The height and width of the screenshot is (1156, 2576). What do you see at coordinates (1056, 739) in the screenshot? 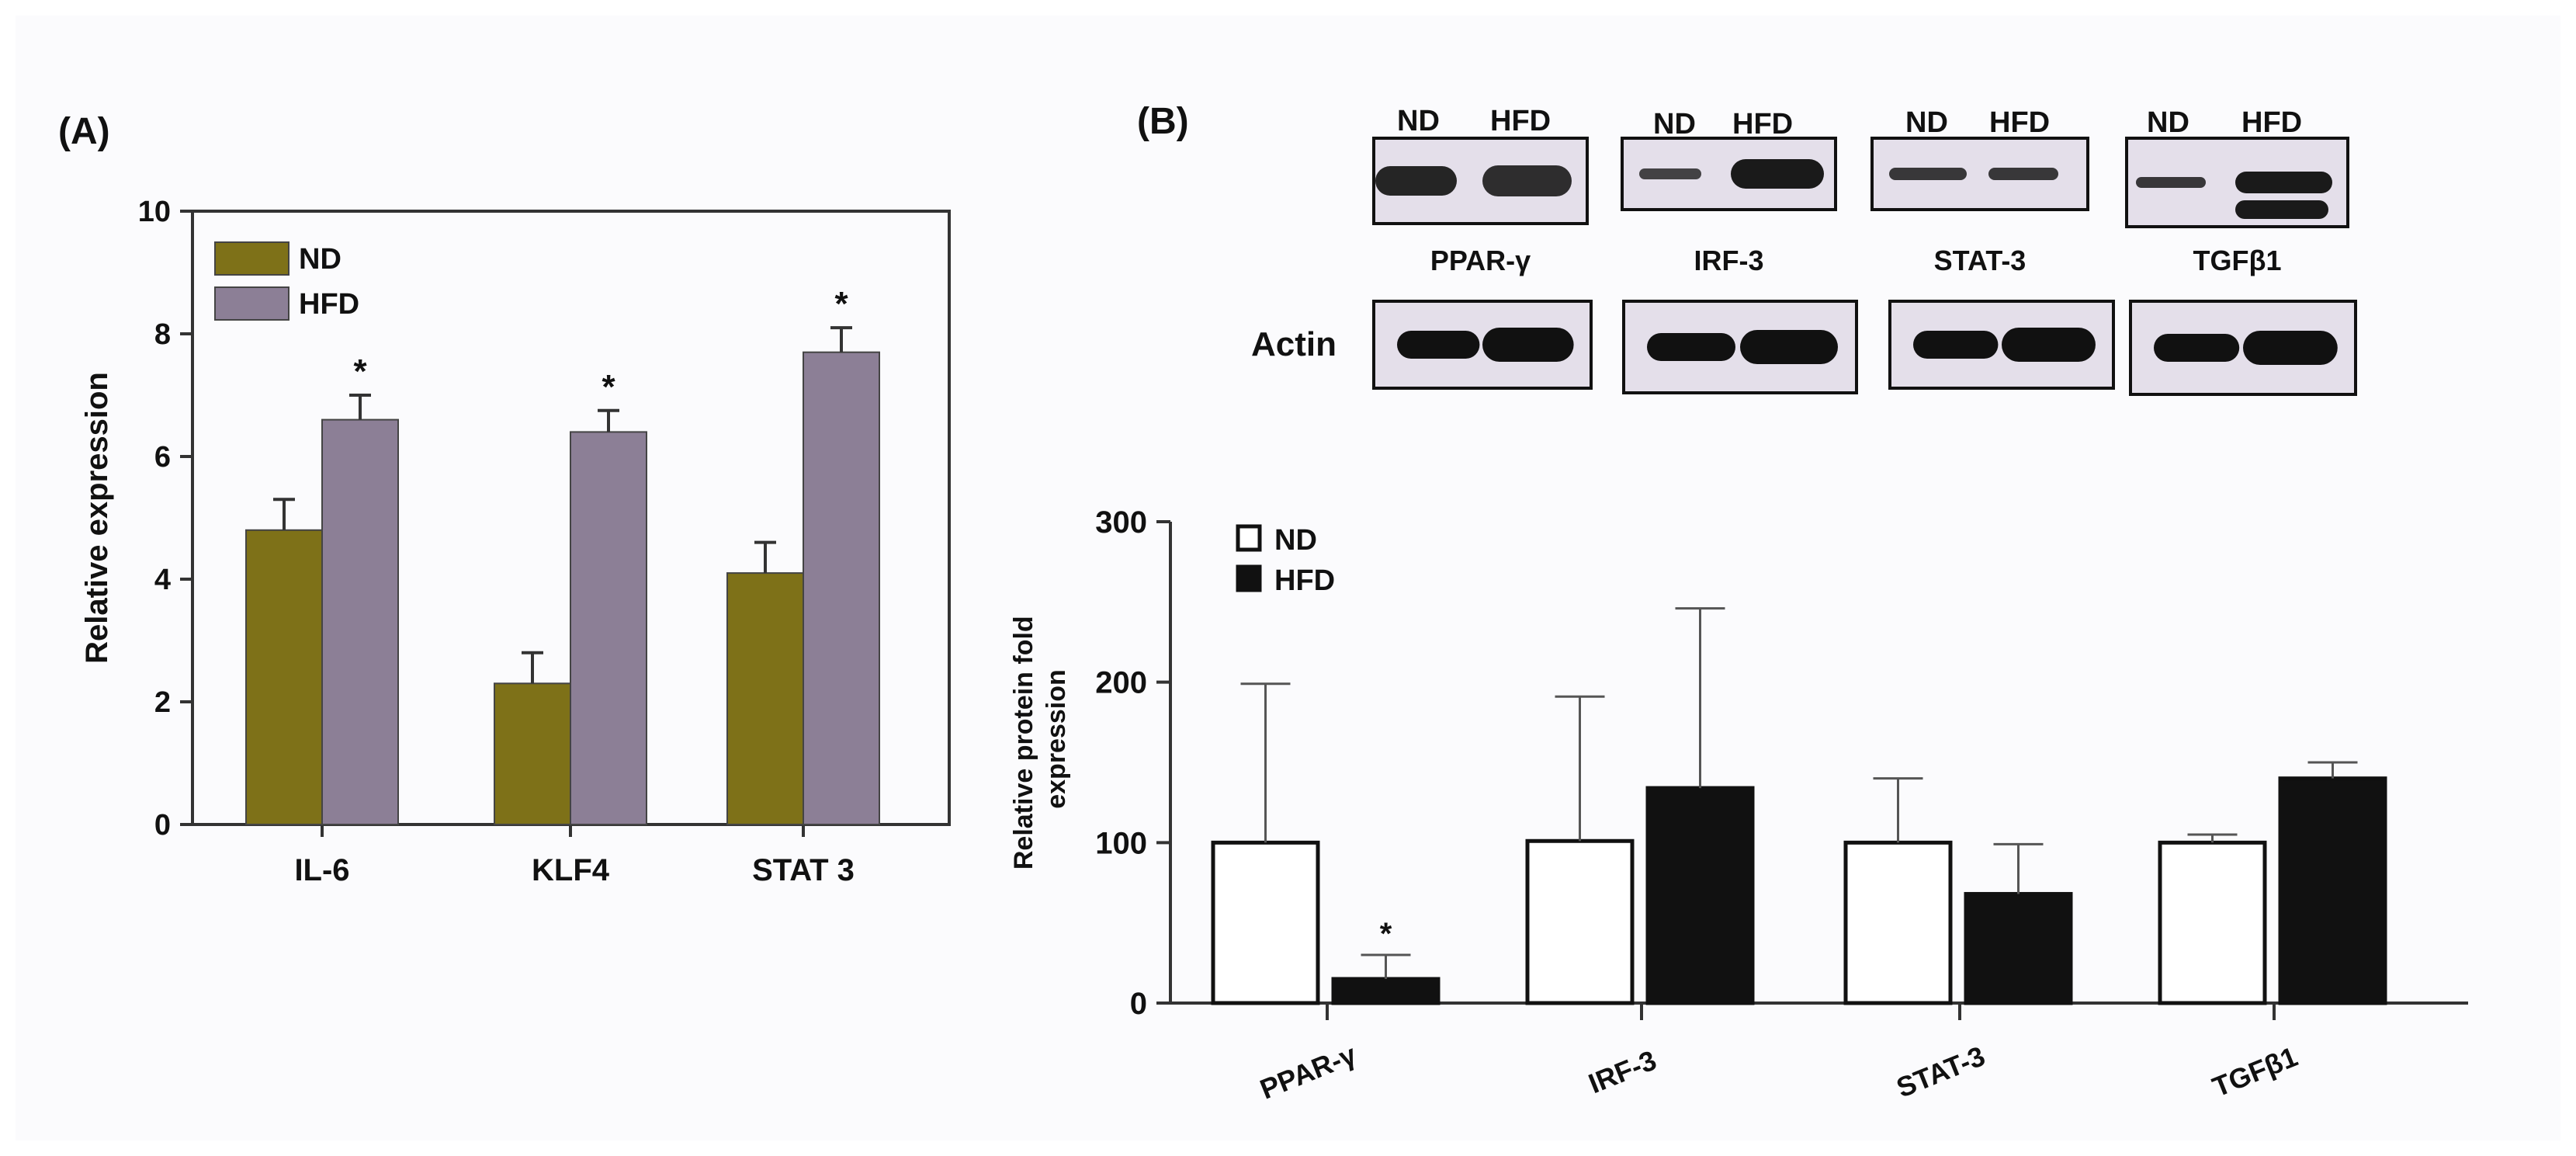
I see `panel-b-y-label-line2: expression` at bounding box center [1056, 739].